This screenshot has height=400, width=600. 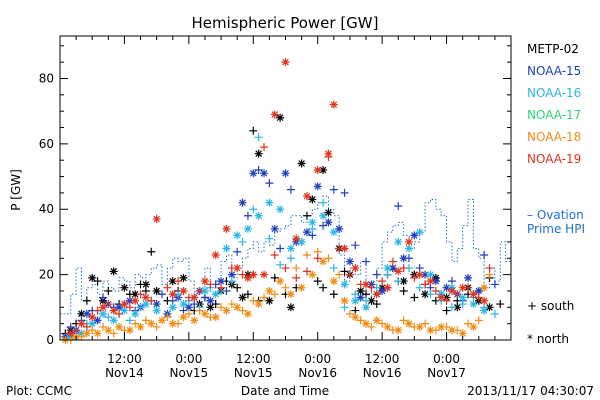 What do you see at coordinates (189, 373) in the screenshot?
I see `x-tick-label-date: Nov15` at bounding box center [189, 373].